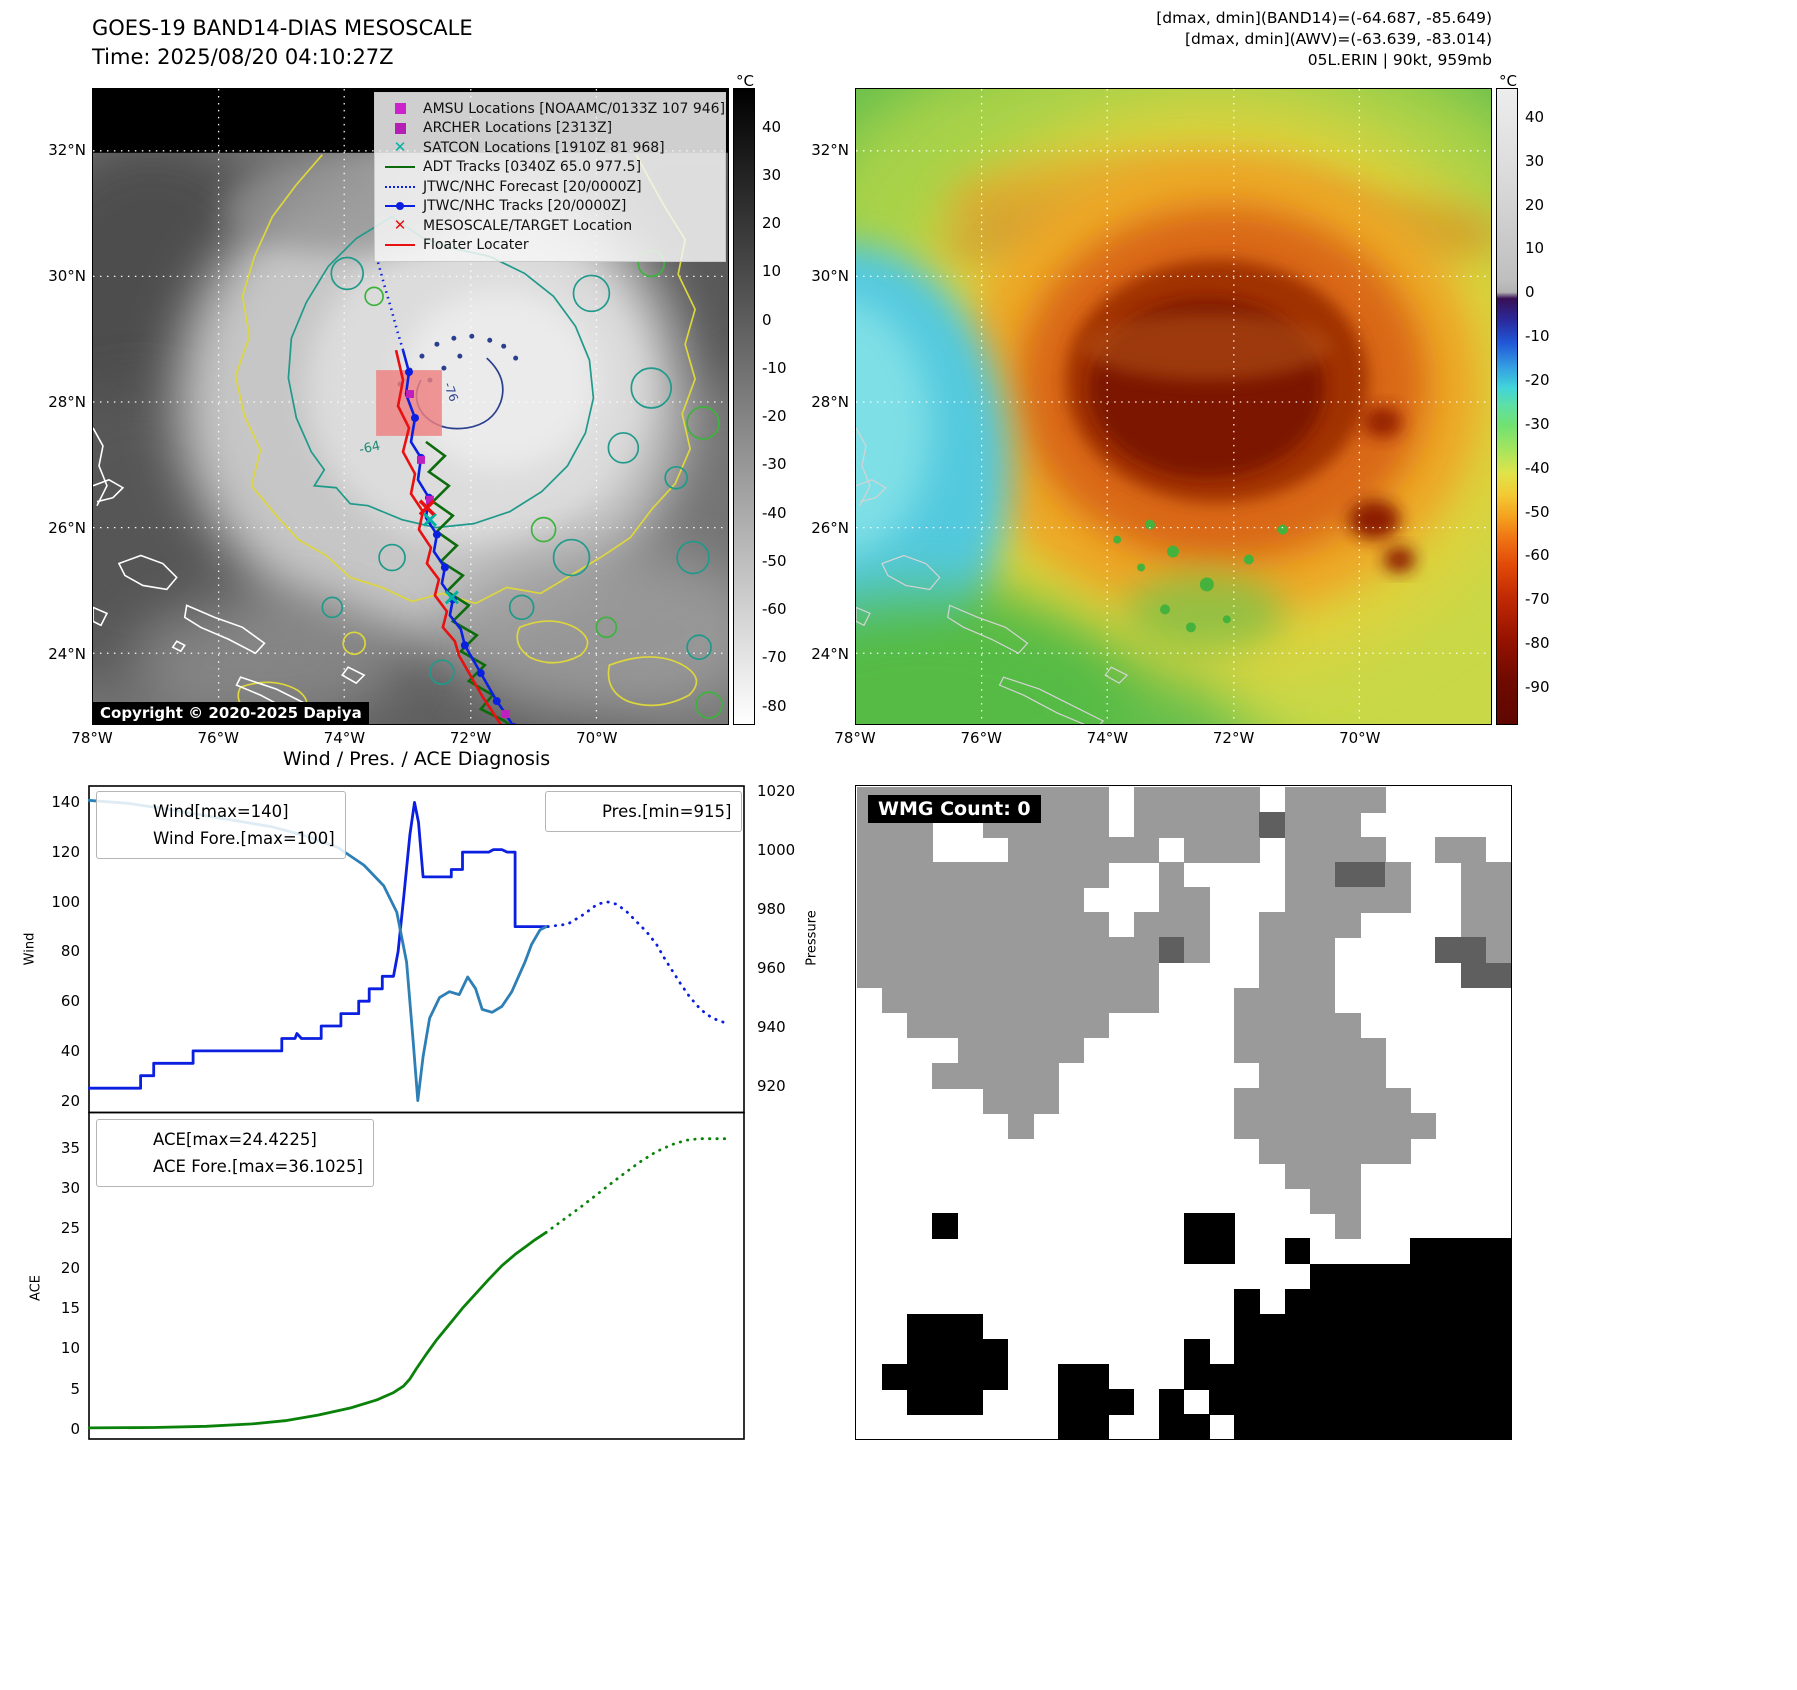 The image size is (1797, 1690). Describe the element at coordinates (771, 1027) in the screenshot. I see `pressure-y-tick: 940` at that location.